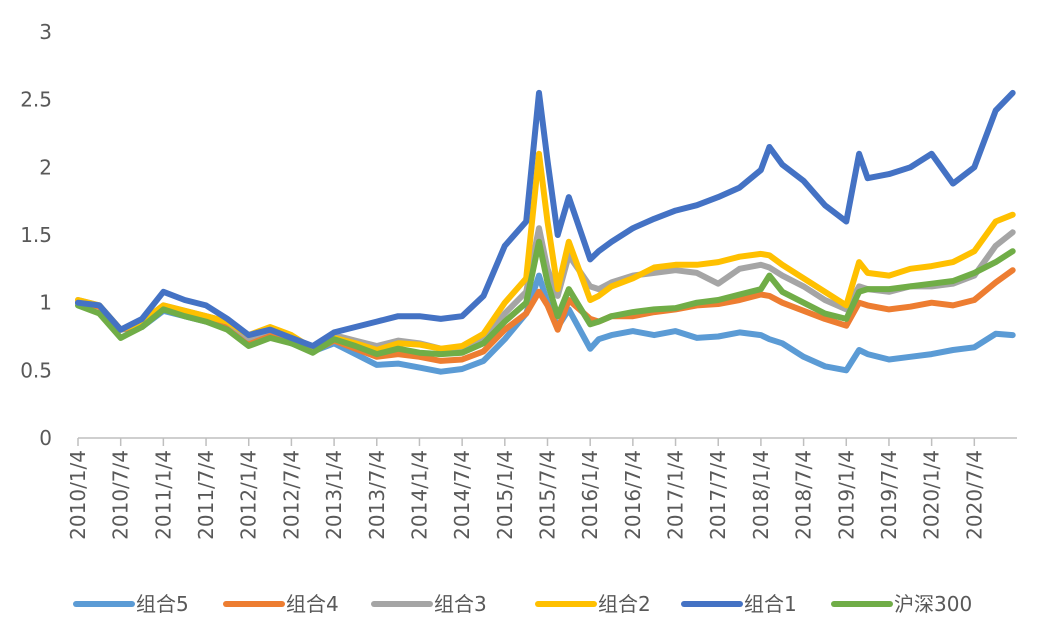 This screenshot has height=636, width=1041. Describe the element at coordinates (526, 442) in the screenshot. I see `x-axis-ticks` at that location.